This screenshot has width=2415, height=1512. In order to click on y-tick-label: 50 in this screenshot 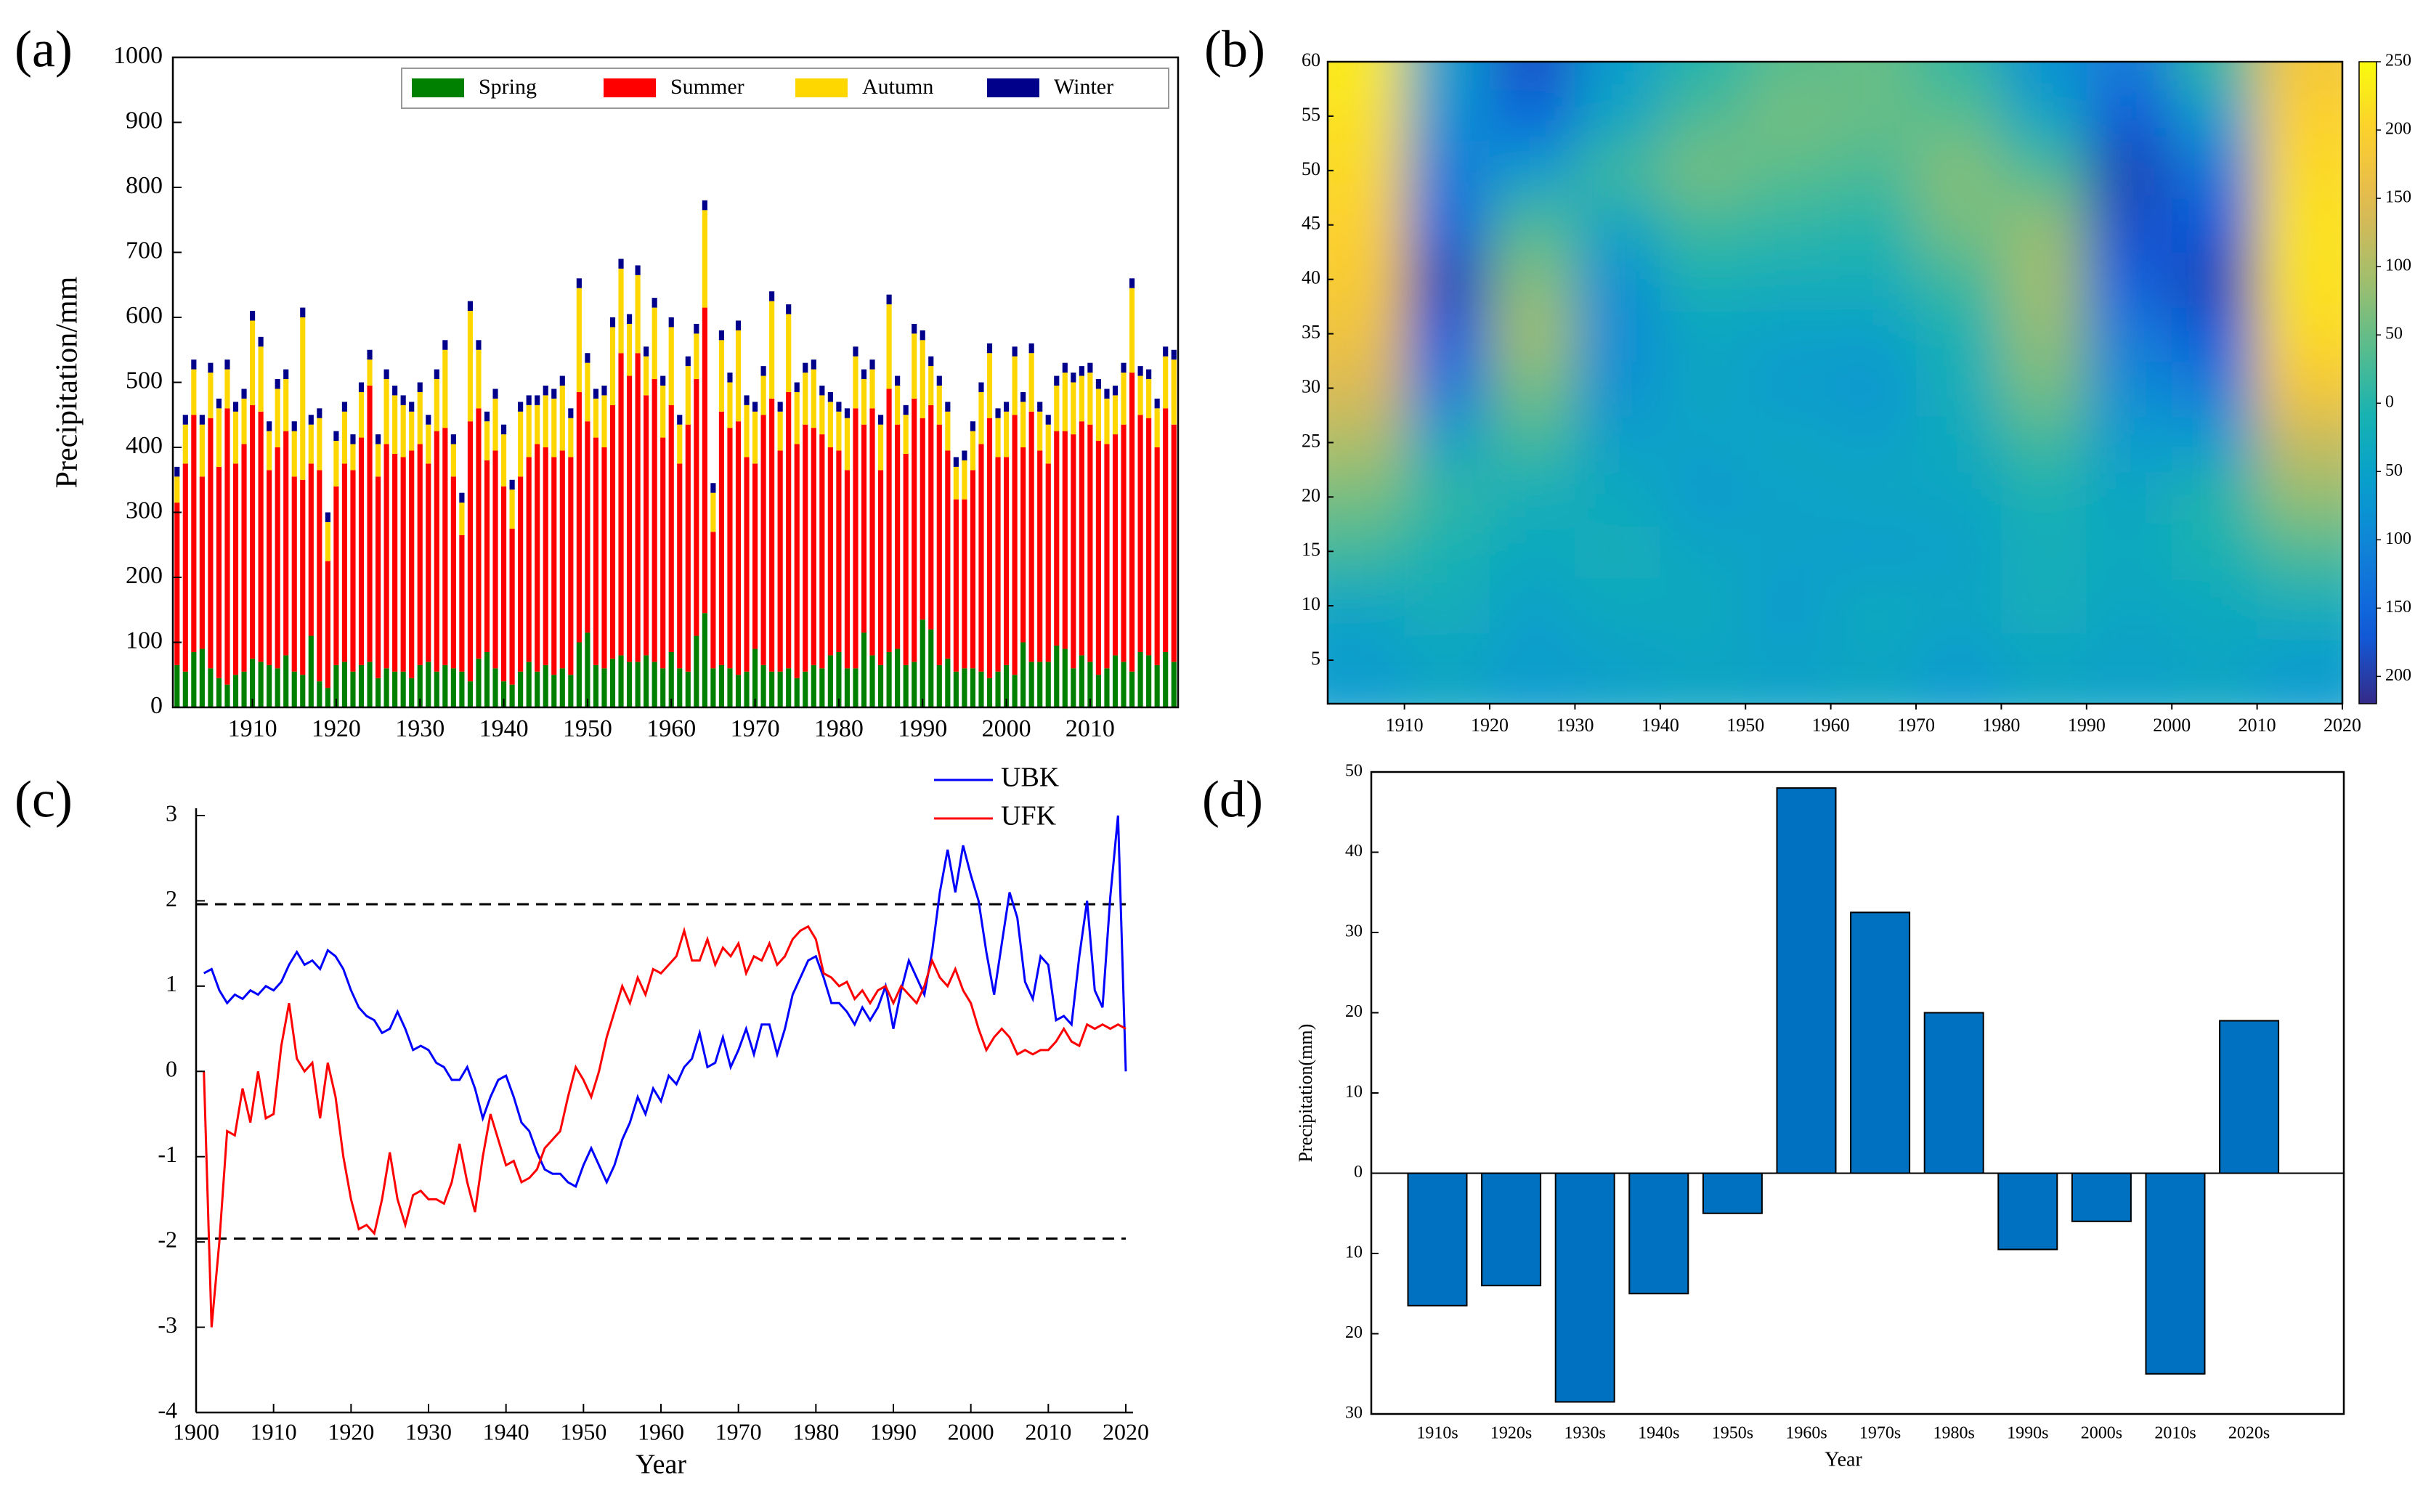, I will do `click(1311, 168)`.